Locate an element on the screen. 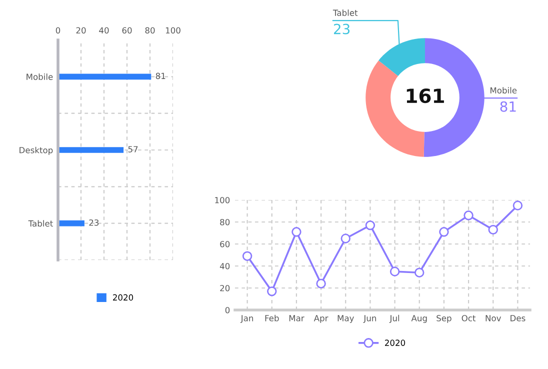  x-tick-label: Mar is located at coordinates (296, 318).